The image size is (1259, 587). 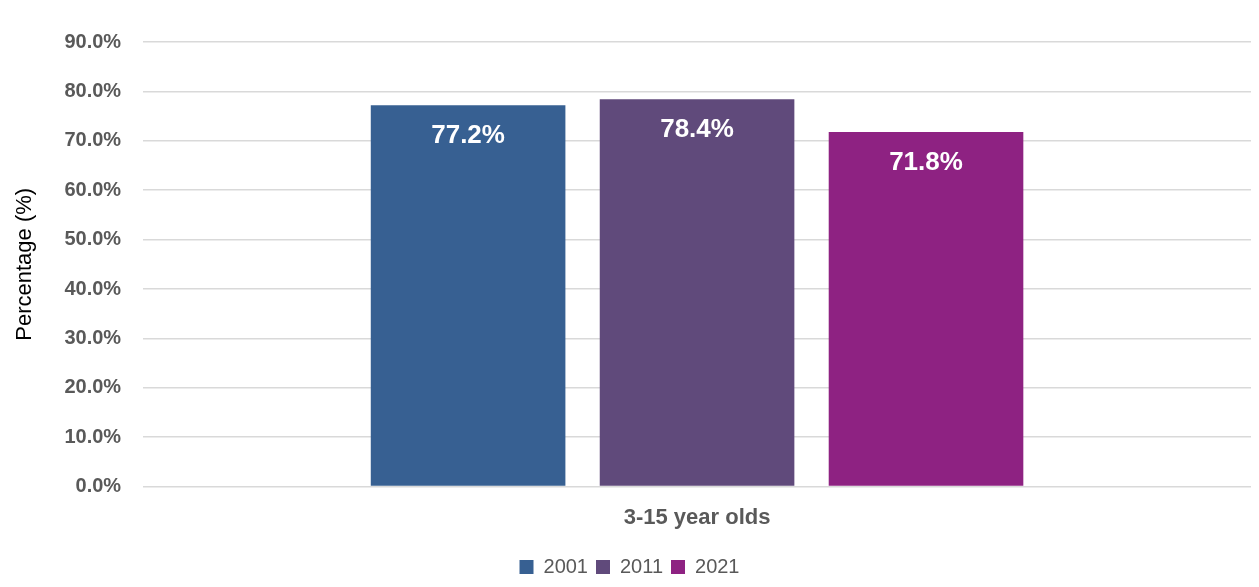 What do you see at coordinates (93, 188) in the screenshot?
I see `y-tick-label: 60.0%` at bounding box center [93, 188].